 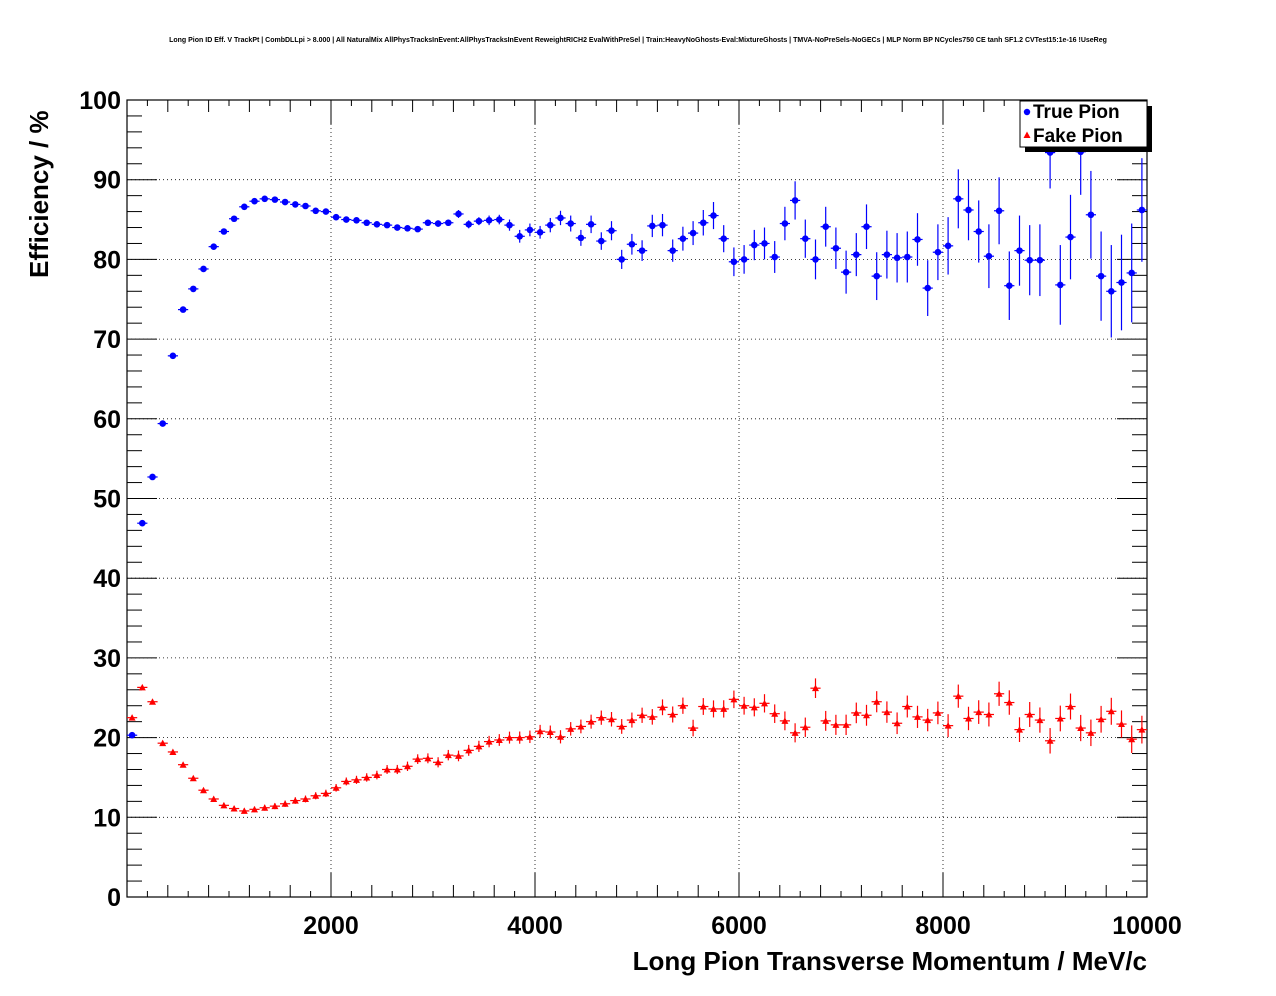 What do you see at coordinates (100, 499) in the screenshot?
I see `y-tick-labels: 0 10 20 30 40 50 60 70 80 90 100` at bounding box center [100, 499].